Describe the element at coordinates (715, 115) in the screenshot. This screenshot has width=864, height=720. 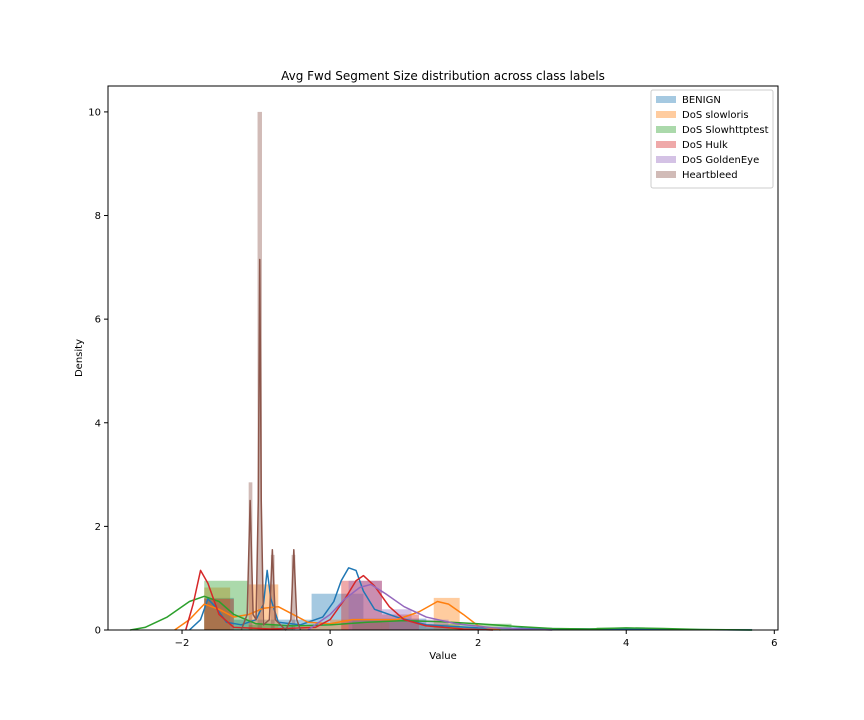
I see `legend-label-dos-slowloris: DoS slowloris` at that location.